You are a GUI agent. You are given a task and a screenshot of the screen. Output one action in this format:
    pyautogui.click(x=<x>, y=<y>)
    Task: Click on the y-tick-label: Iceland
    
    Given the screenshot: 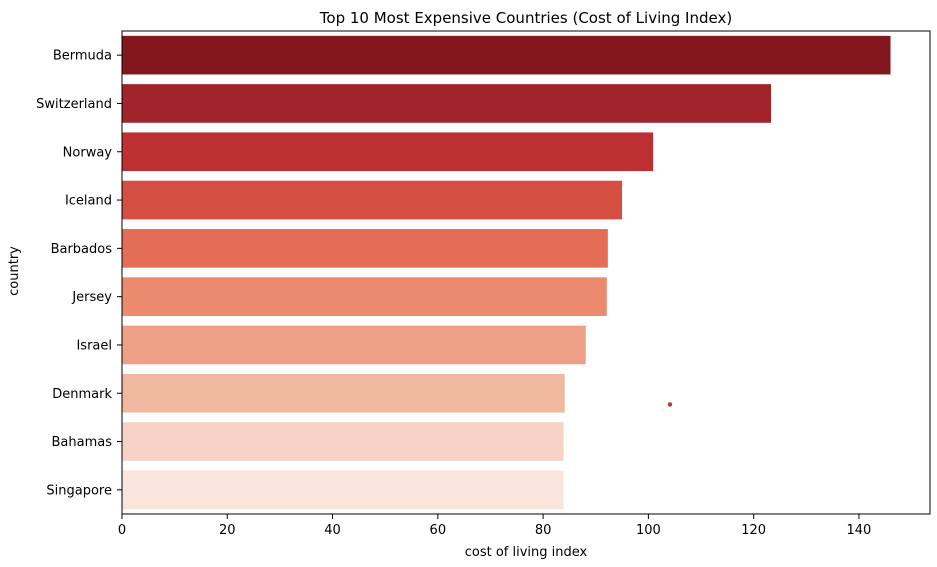 What is the action you would take?
    pyautogui.click(x=88, y=201)
    